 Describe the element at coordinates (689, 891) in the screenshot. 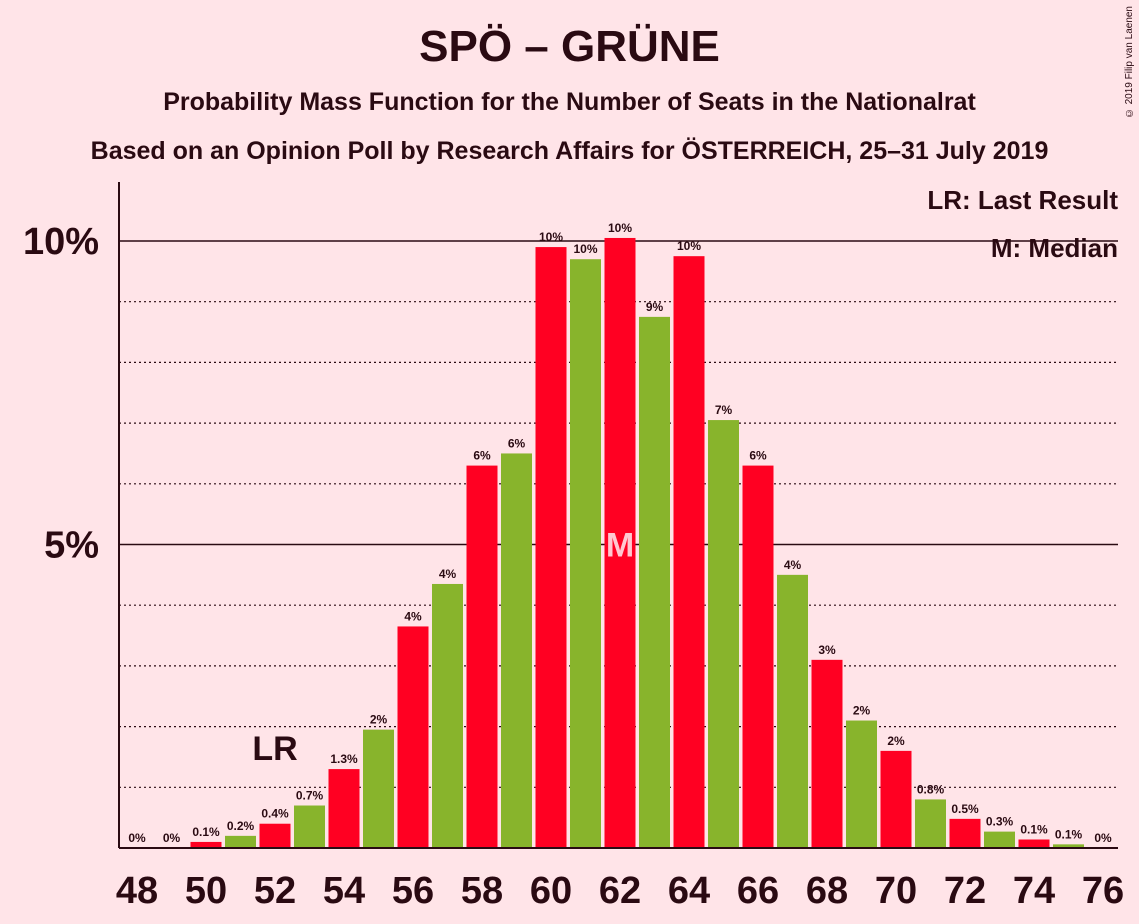

I see `x-tick-label: 64` at that location.